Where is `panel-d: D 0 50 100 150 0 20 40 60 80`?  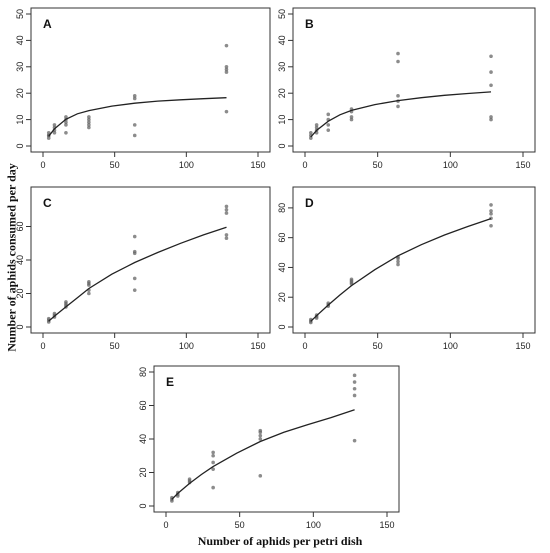
panel-d: D 0 50 100 150 0 20 40 60 80 is located at coordinates (406, 268).